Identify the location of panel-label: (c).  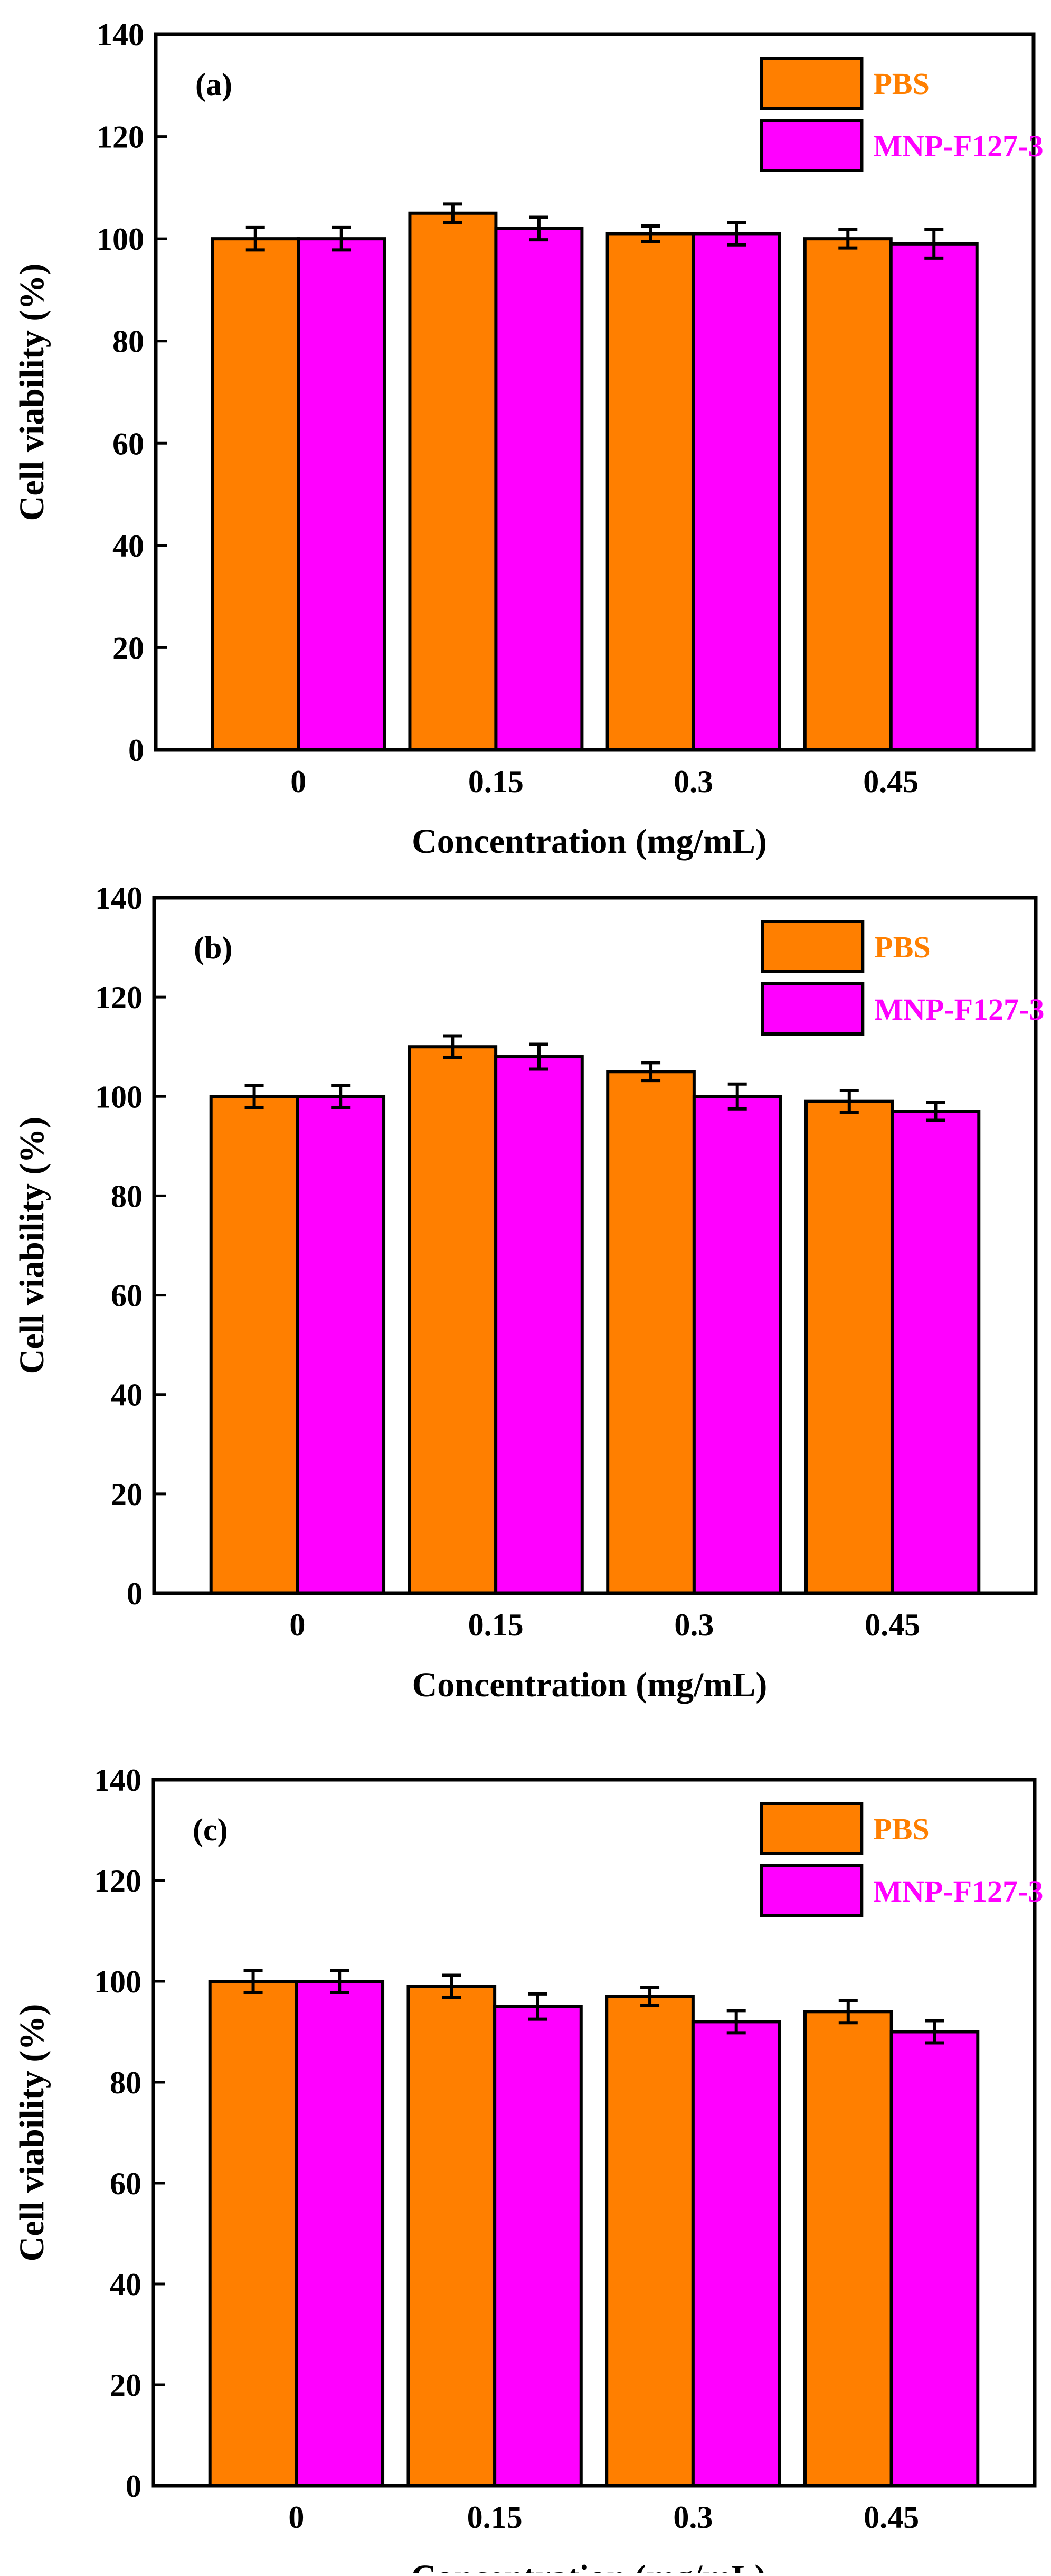
(211, 1829).